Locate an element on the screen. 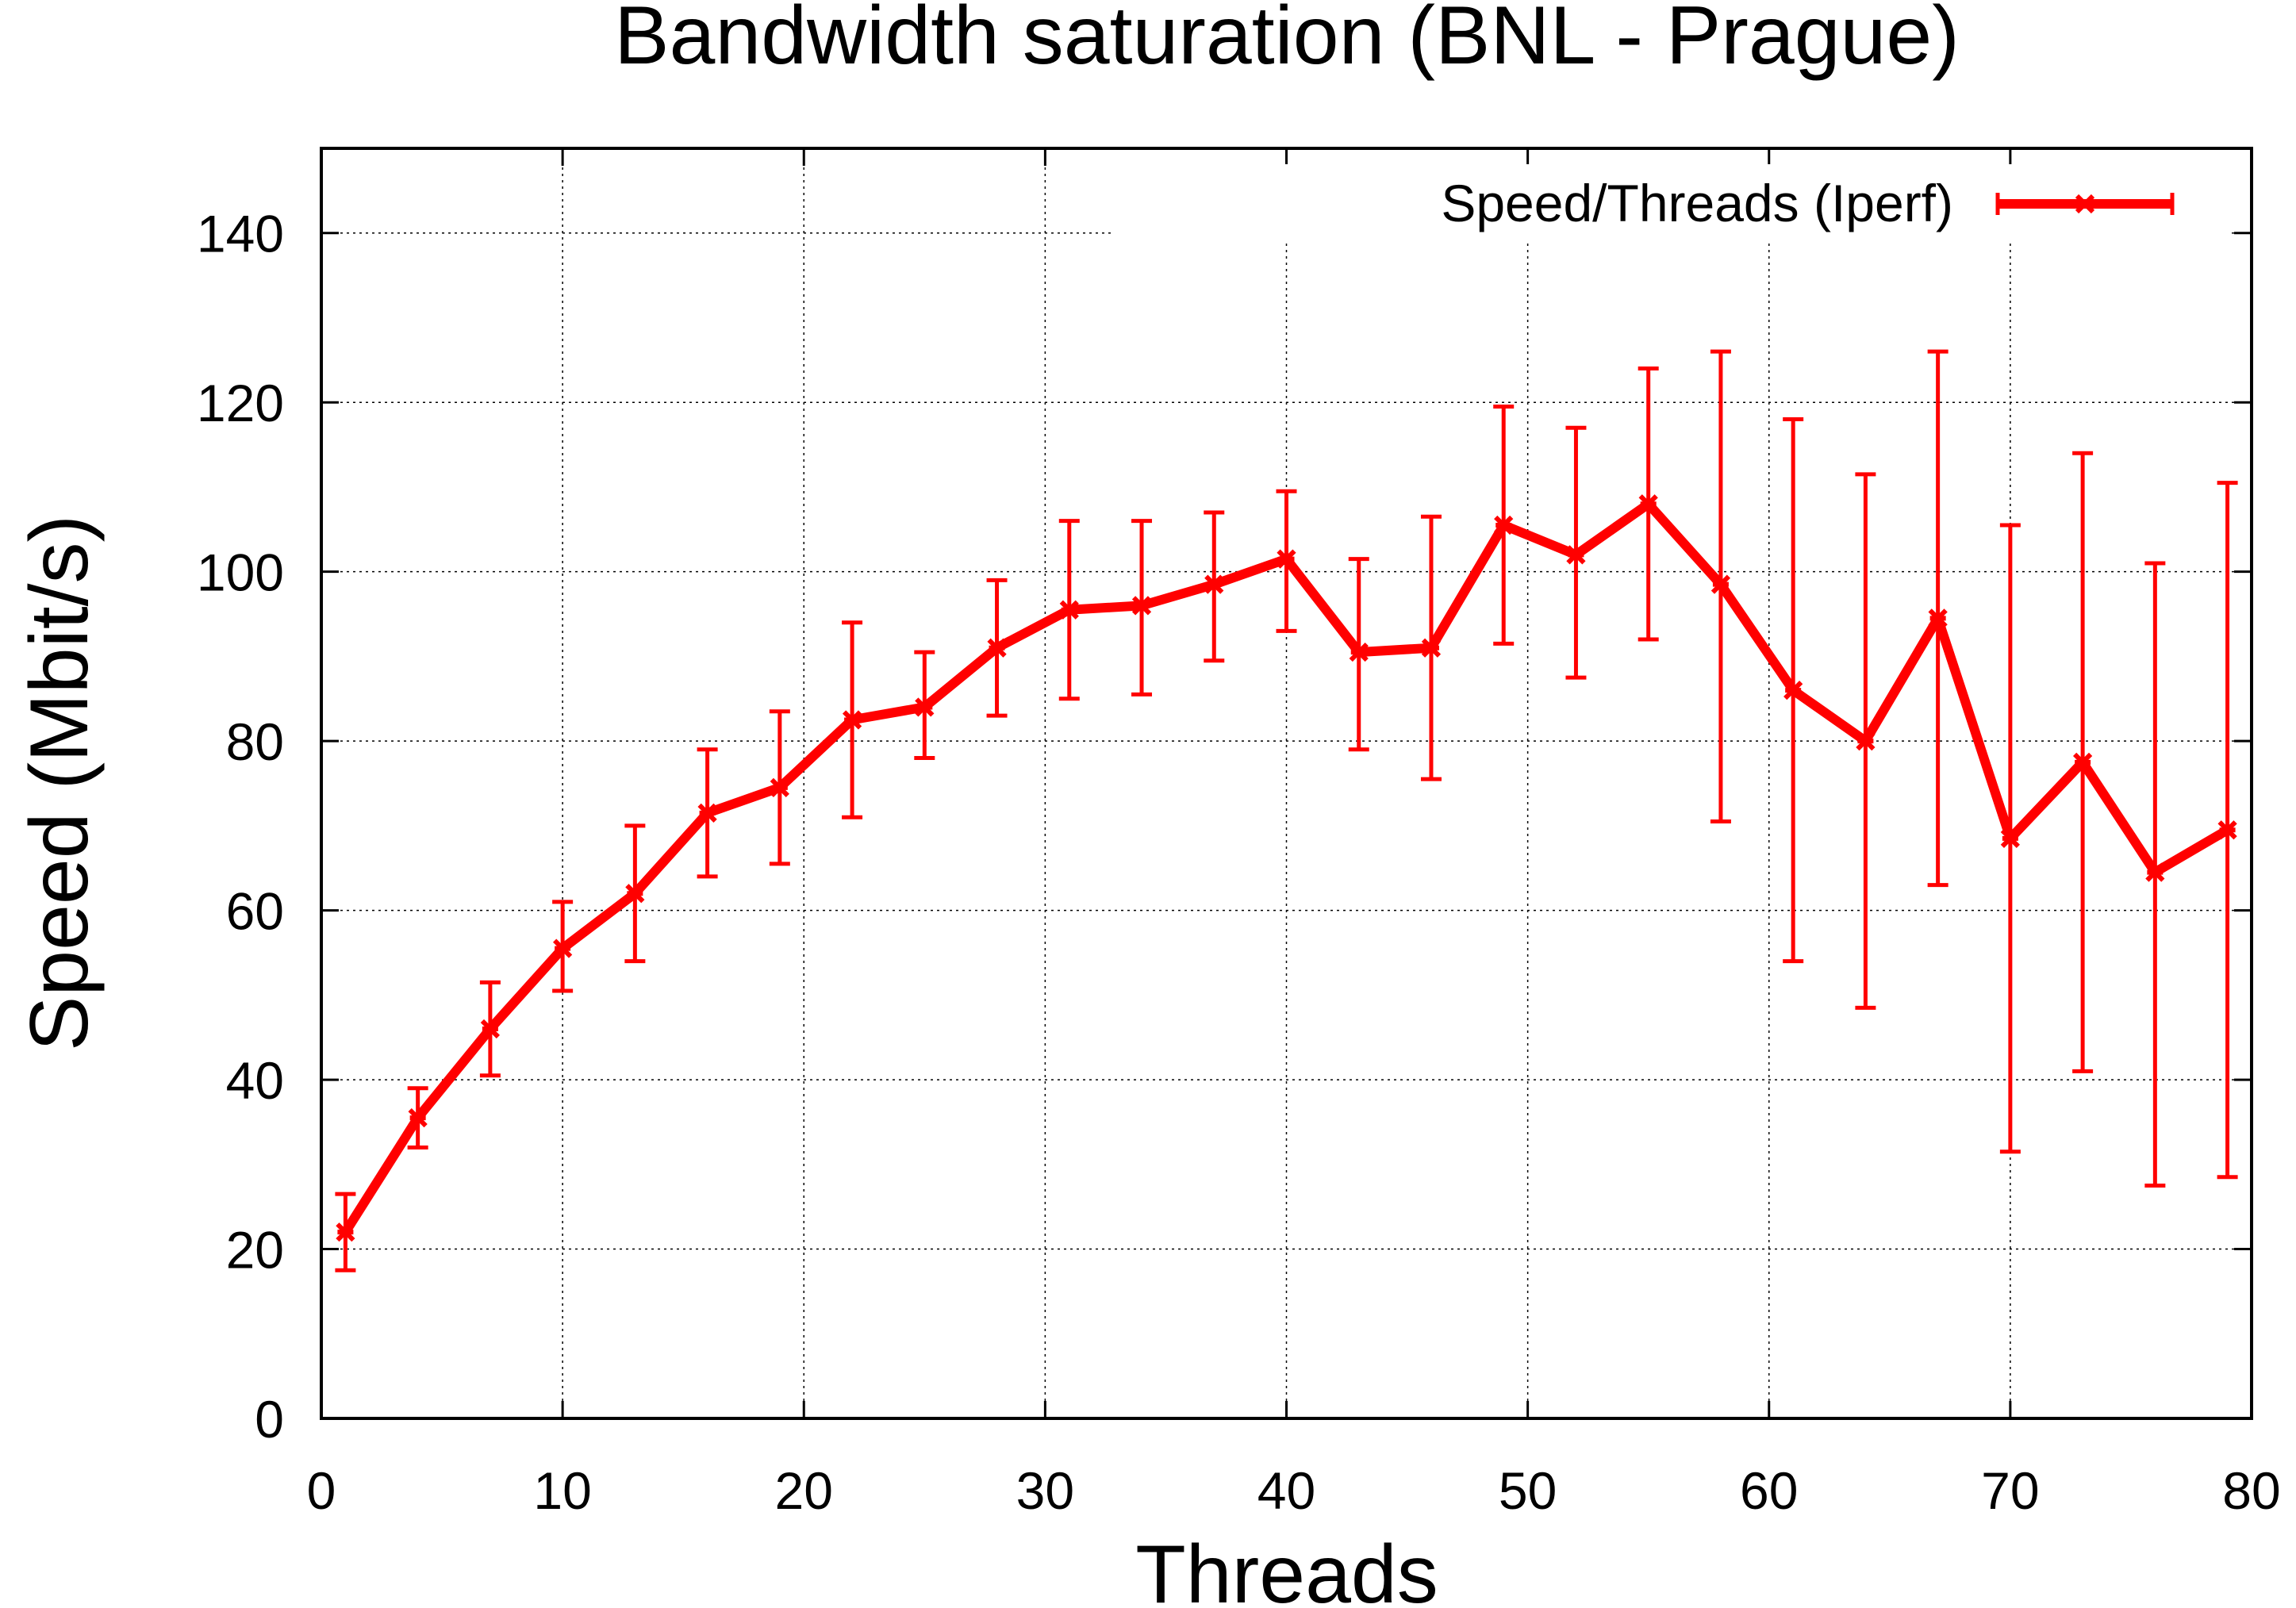 This screenshot has width=2296, height=1608. x-tick-label: 0 is located at coordinates (321, 1490).